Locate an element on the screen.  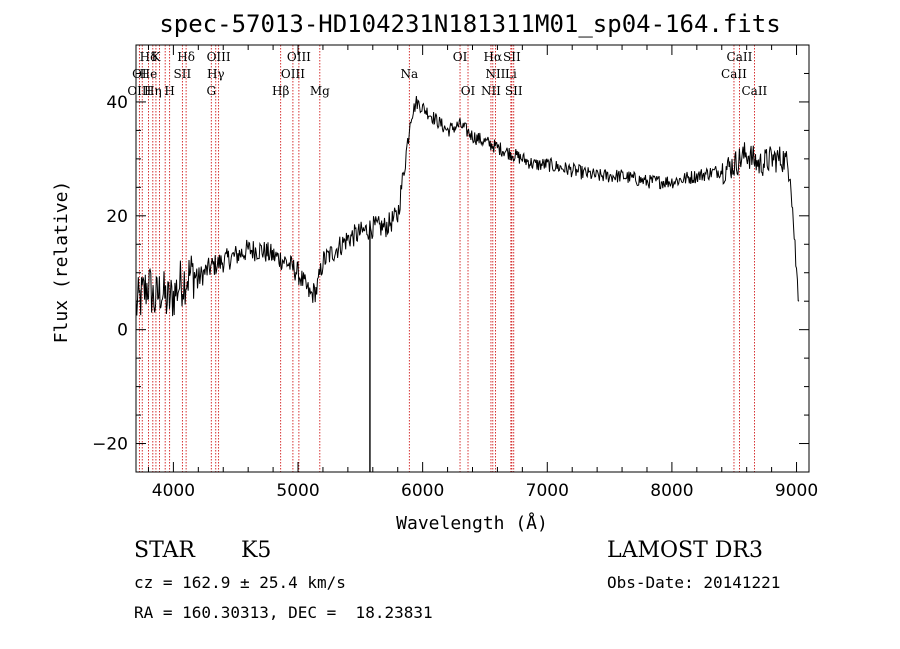
emission-line-label: He is located at coordinates (149, 74).